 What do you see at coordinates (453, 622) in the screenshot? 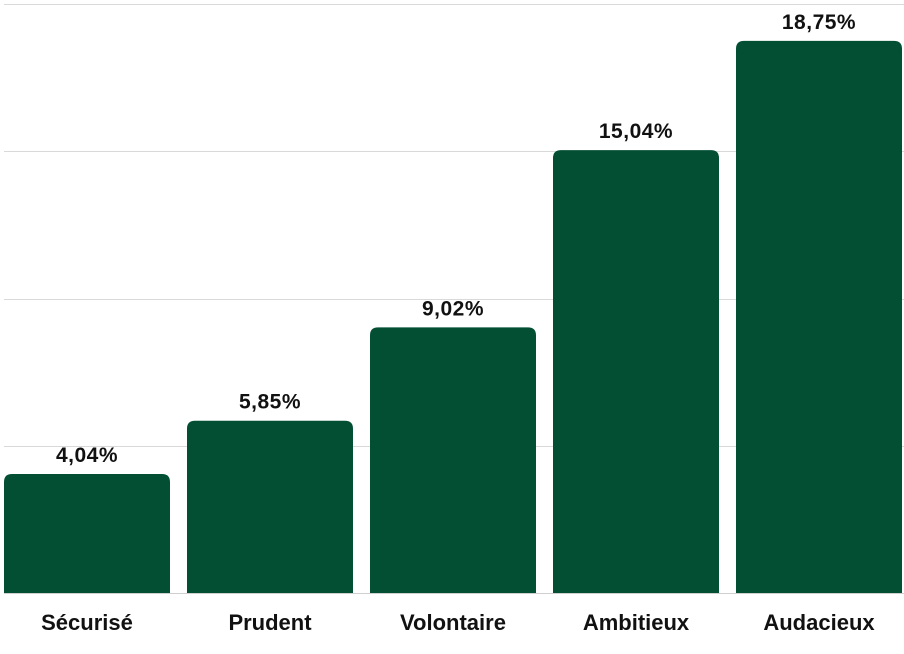
I see `x-tick-label-volontaire: Volontaire` at bounding box center [453, 622].